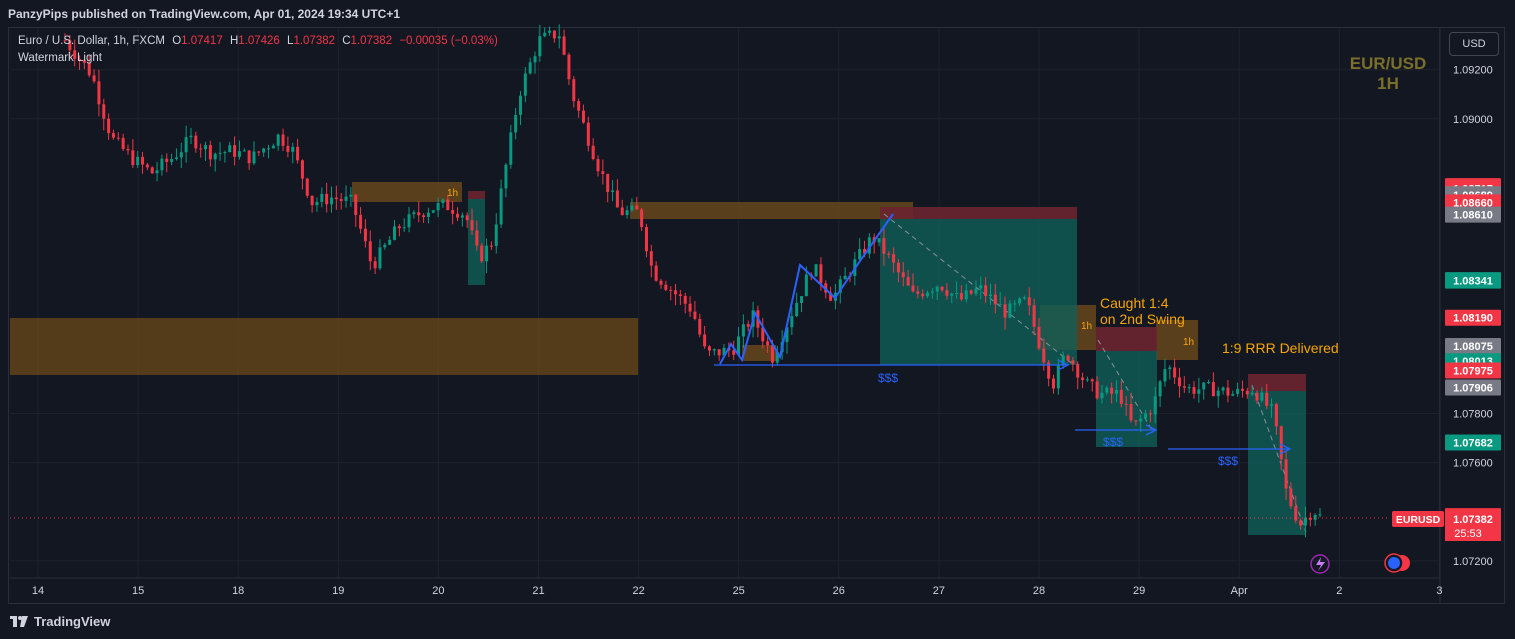 This screenshot has height=639, width=1515. I want to click on legend-close-label: C, so click(346, 41).